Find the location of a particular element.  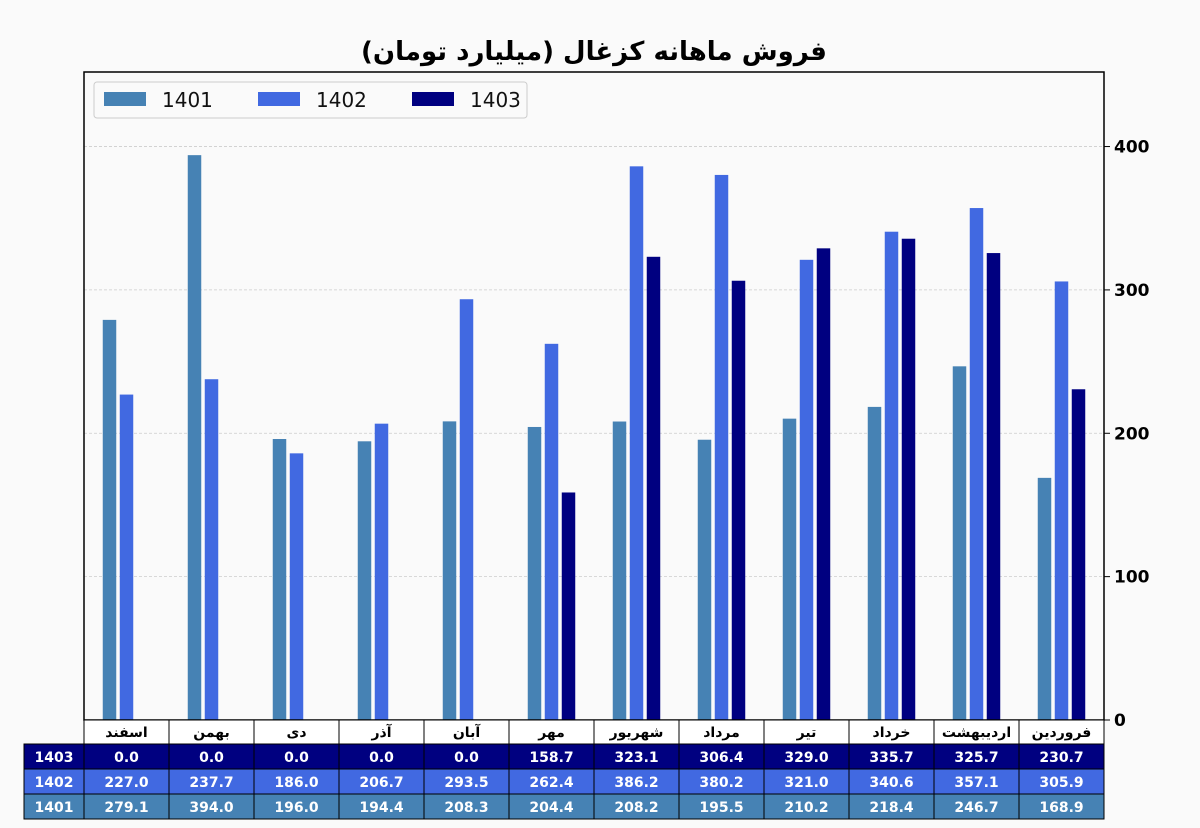

table-value: 208.3 is located at coordinates (466, 808).